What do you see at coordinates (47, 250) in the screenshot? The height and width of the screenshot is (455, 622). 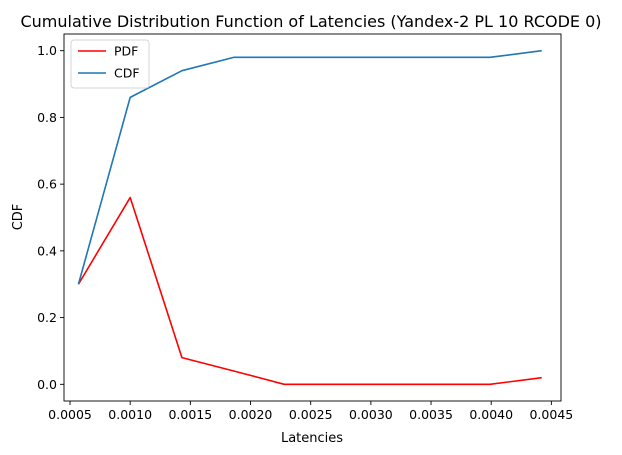 I see `y-tick-label: 0.4` at bounding box center [47, 250].